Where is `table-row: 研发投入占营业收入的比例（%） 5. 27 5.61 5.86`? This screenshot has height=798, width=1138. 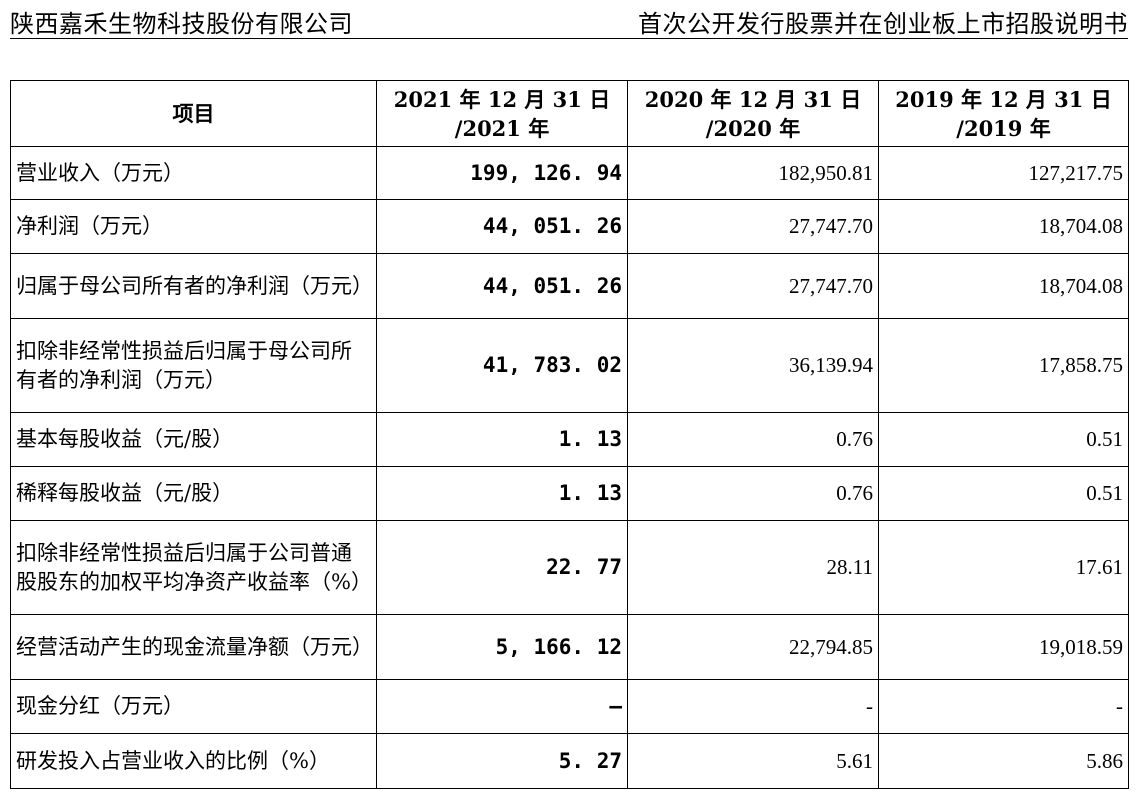 table-row: 研发投入占营业收入的比例（%） 5. 27 5.61 5.86 is located at coordinates (569, 761).